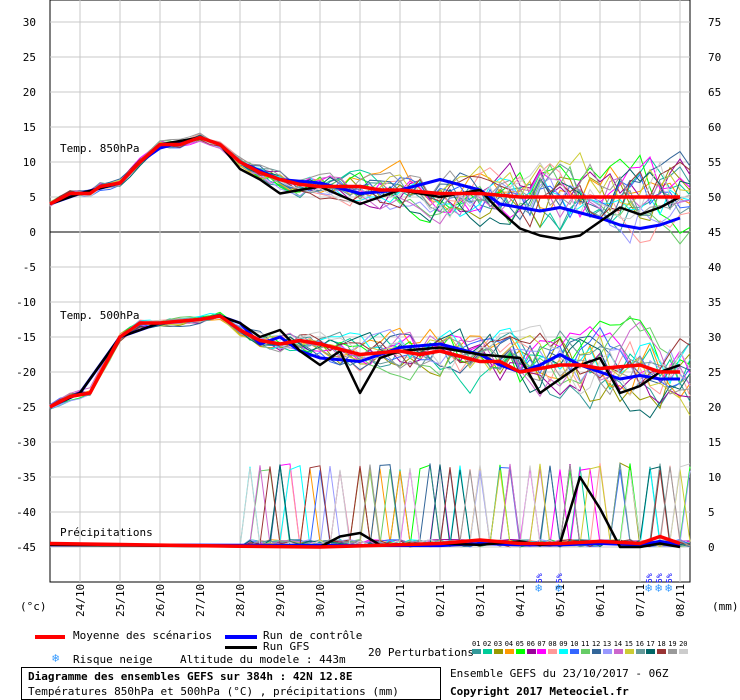 This screenshot has height=700, width=740. What do you see at coordinates (29, 57) in the screenshot?
I see `y-tick-left: 25` at bounding box center [29, 57].